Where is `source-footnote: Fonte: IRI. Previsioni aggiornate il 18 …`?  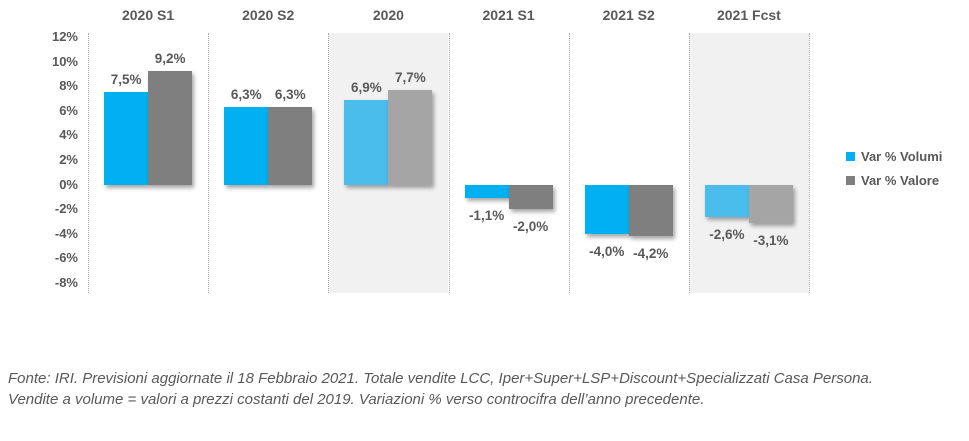
source-footnote: Fonte: IRI. Previsioni aggiornate il 18 … is located at coordinates (484, 389).